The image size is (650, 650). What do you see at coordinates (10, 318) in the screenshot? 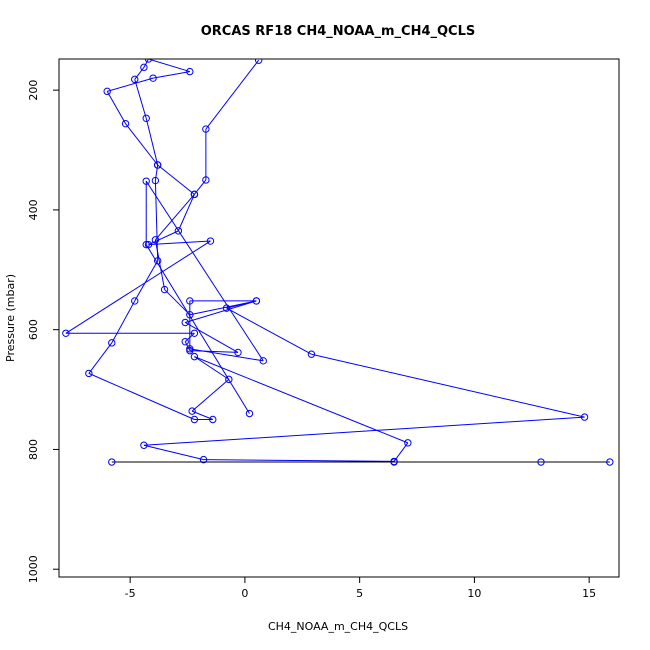
I see `y-axis-label: Pressure (mbar)` at bounding box center [10, 318].